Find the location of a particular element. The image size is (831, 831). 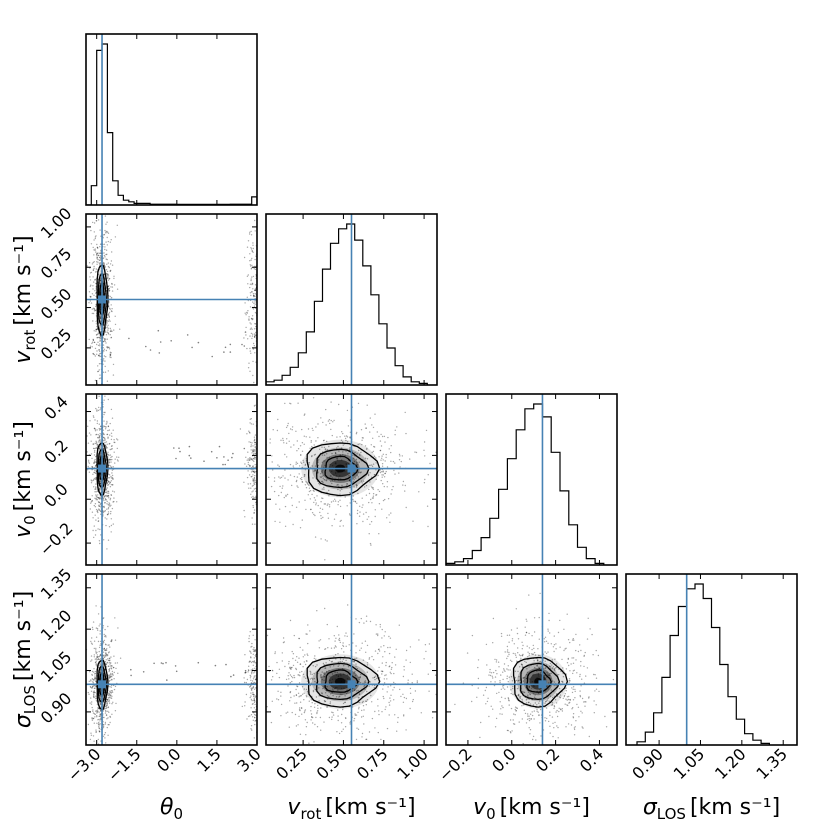

x-tick-label-theta0: −1.5 is located at coordinates (124, 764).